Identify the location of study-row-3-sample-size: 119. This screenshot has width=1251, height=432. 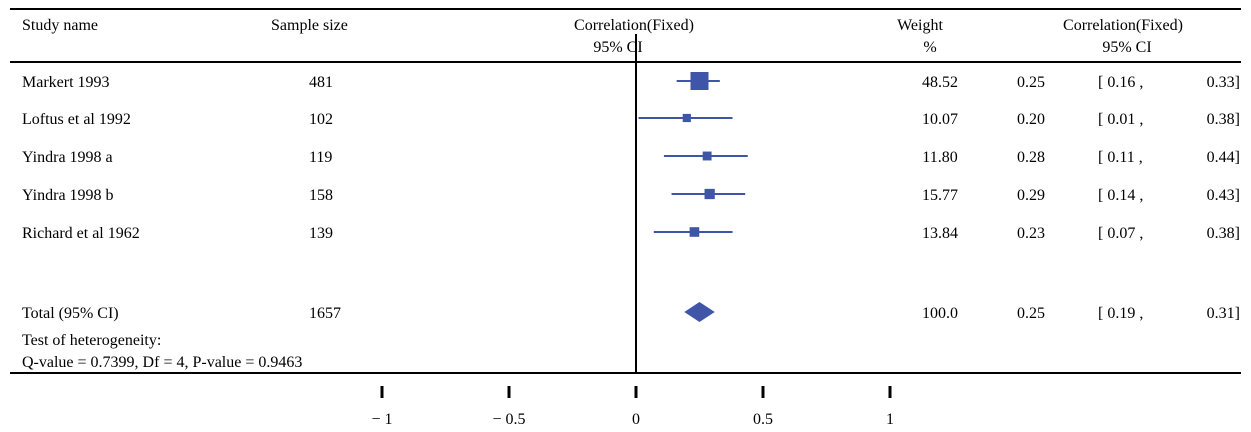
(320, 157).